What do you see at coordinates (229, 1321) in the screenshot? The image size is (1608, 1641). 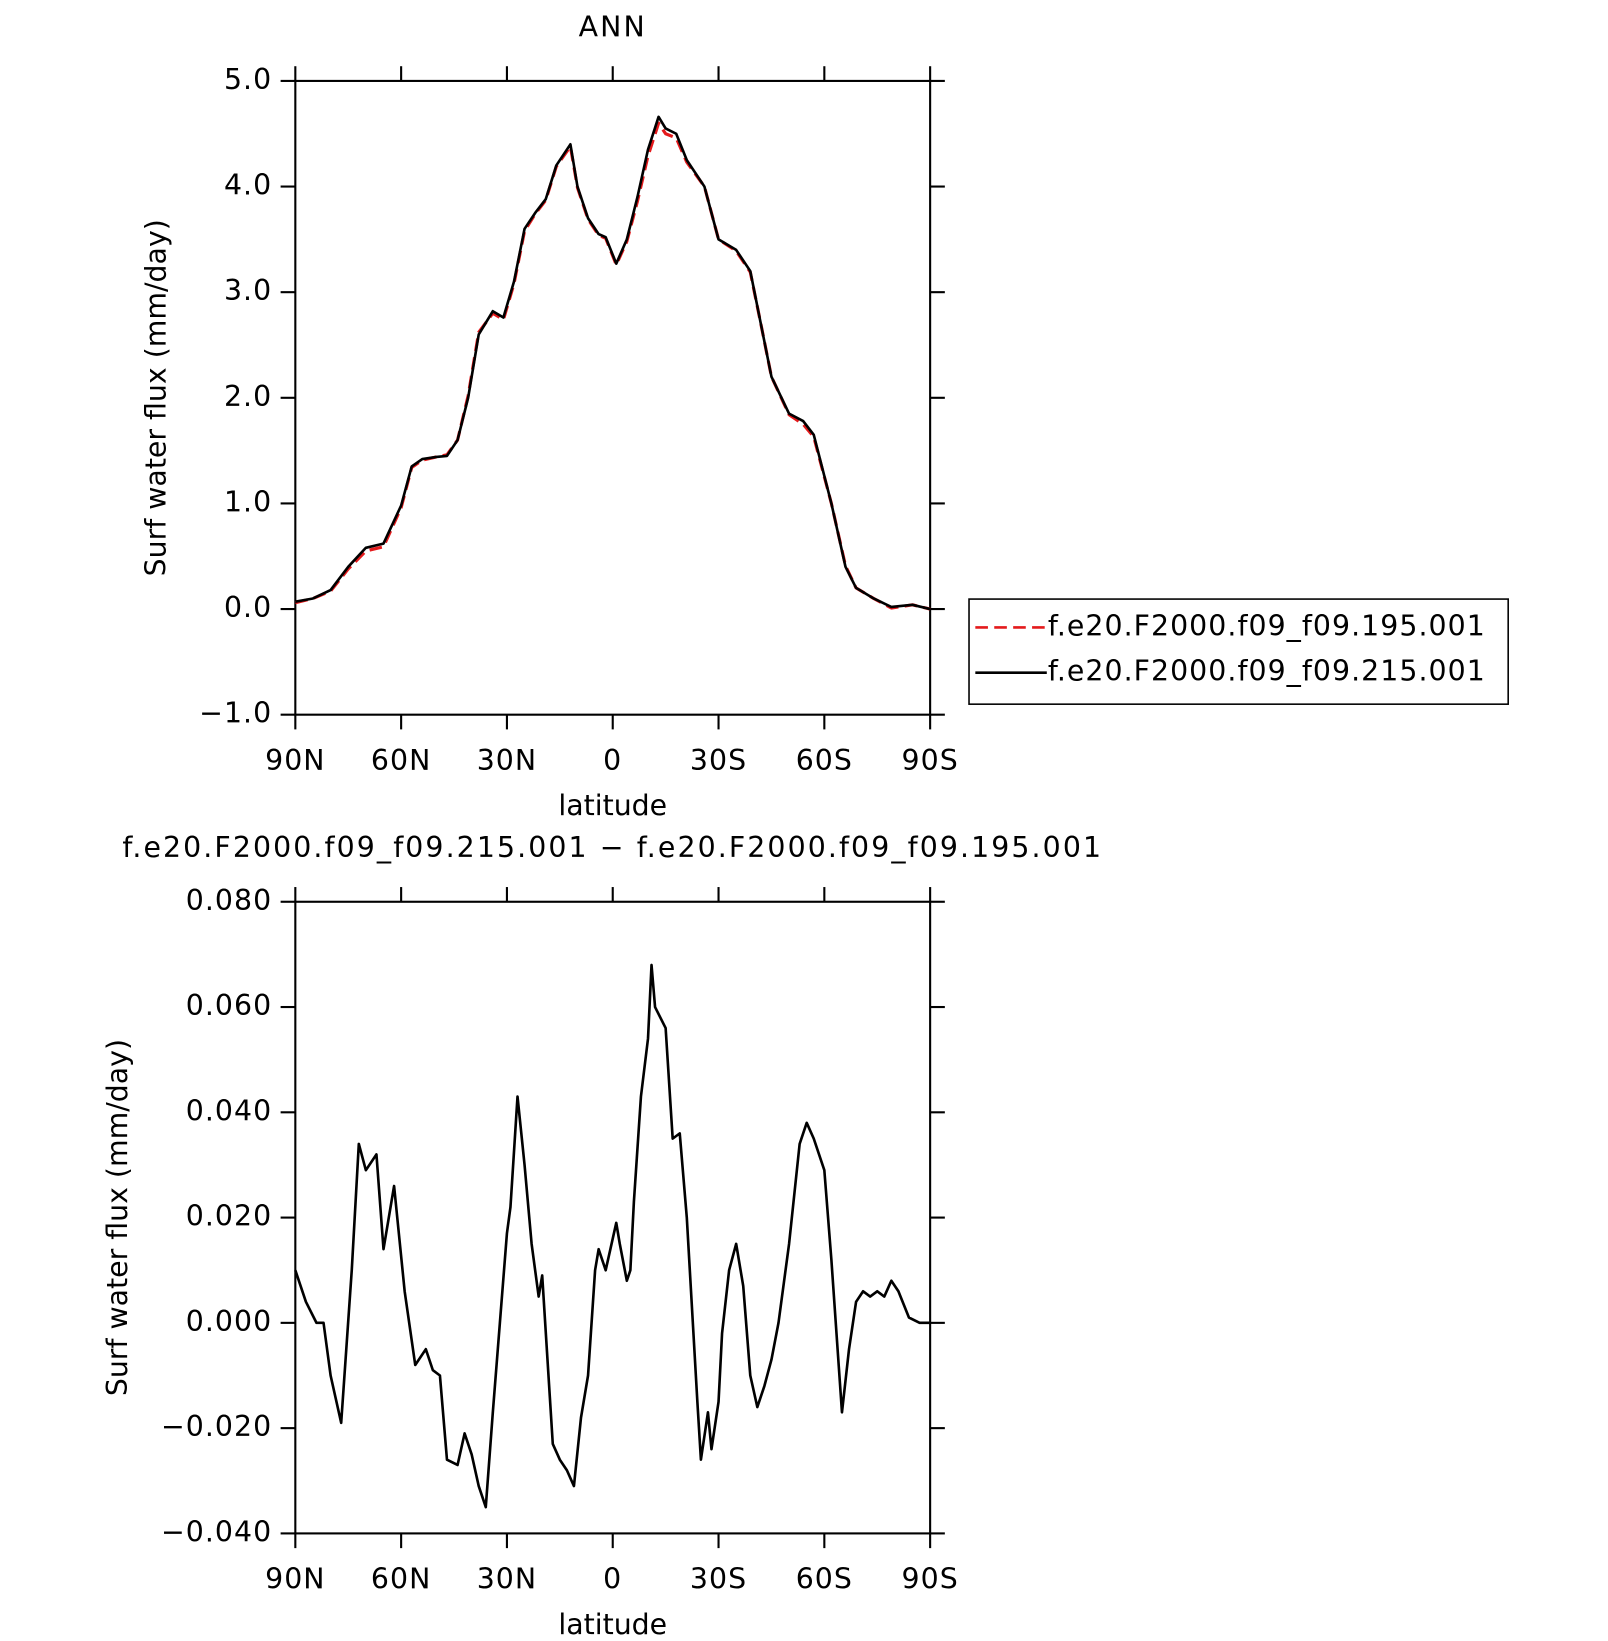 I see `y-tick-label: 0.000` at bounding box center [229, 1321].